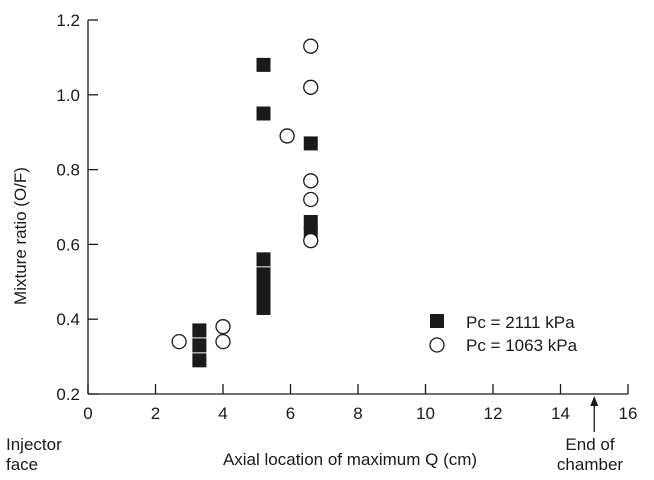  I want to click on annotation-line: chamber, so click(590, 464).